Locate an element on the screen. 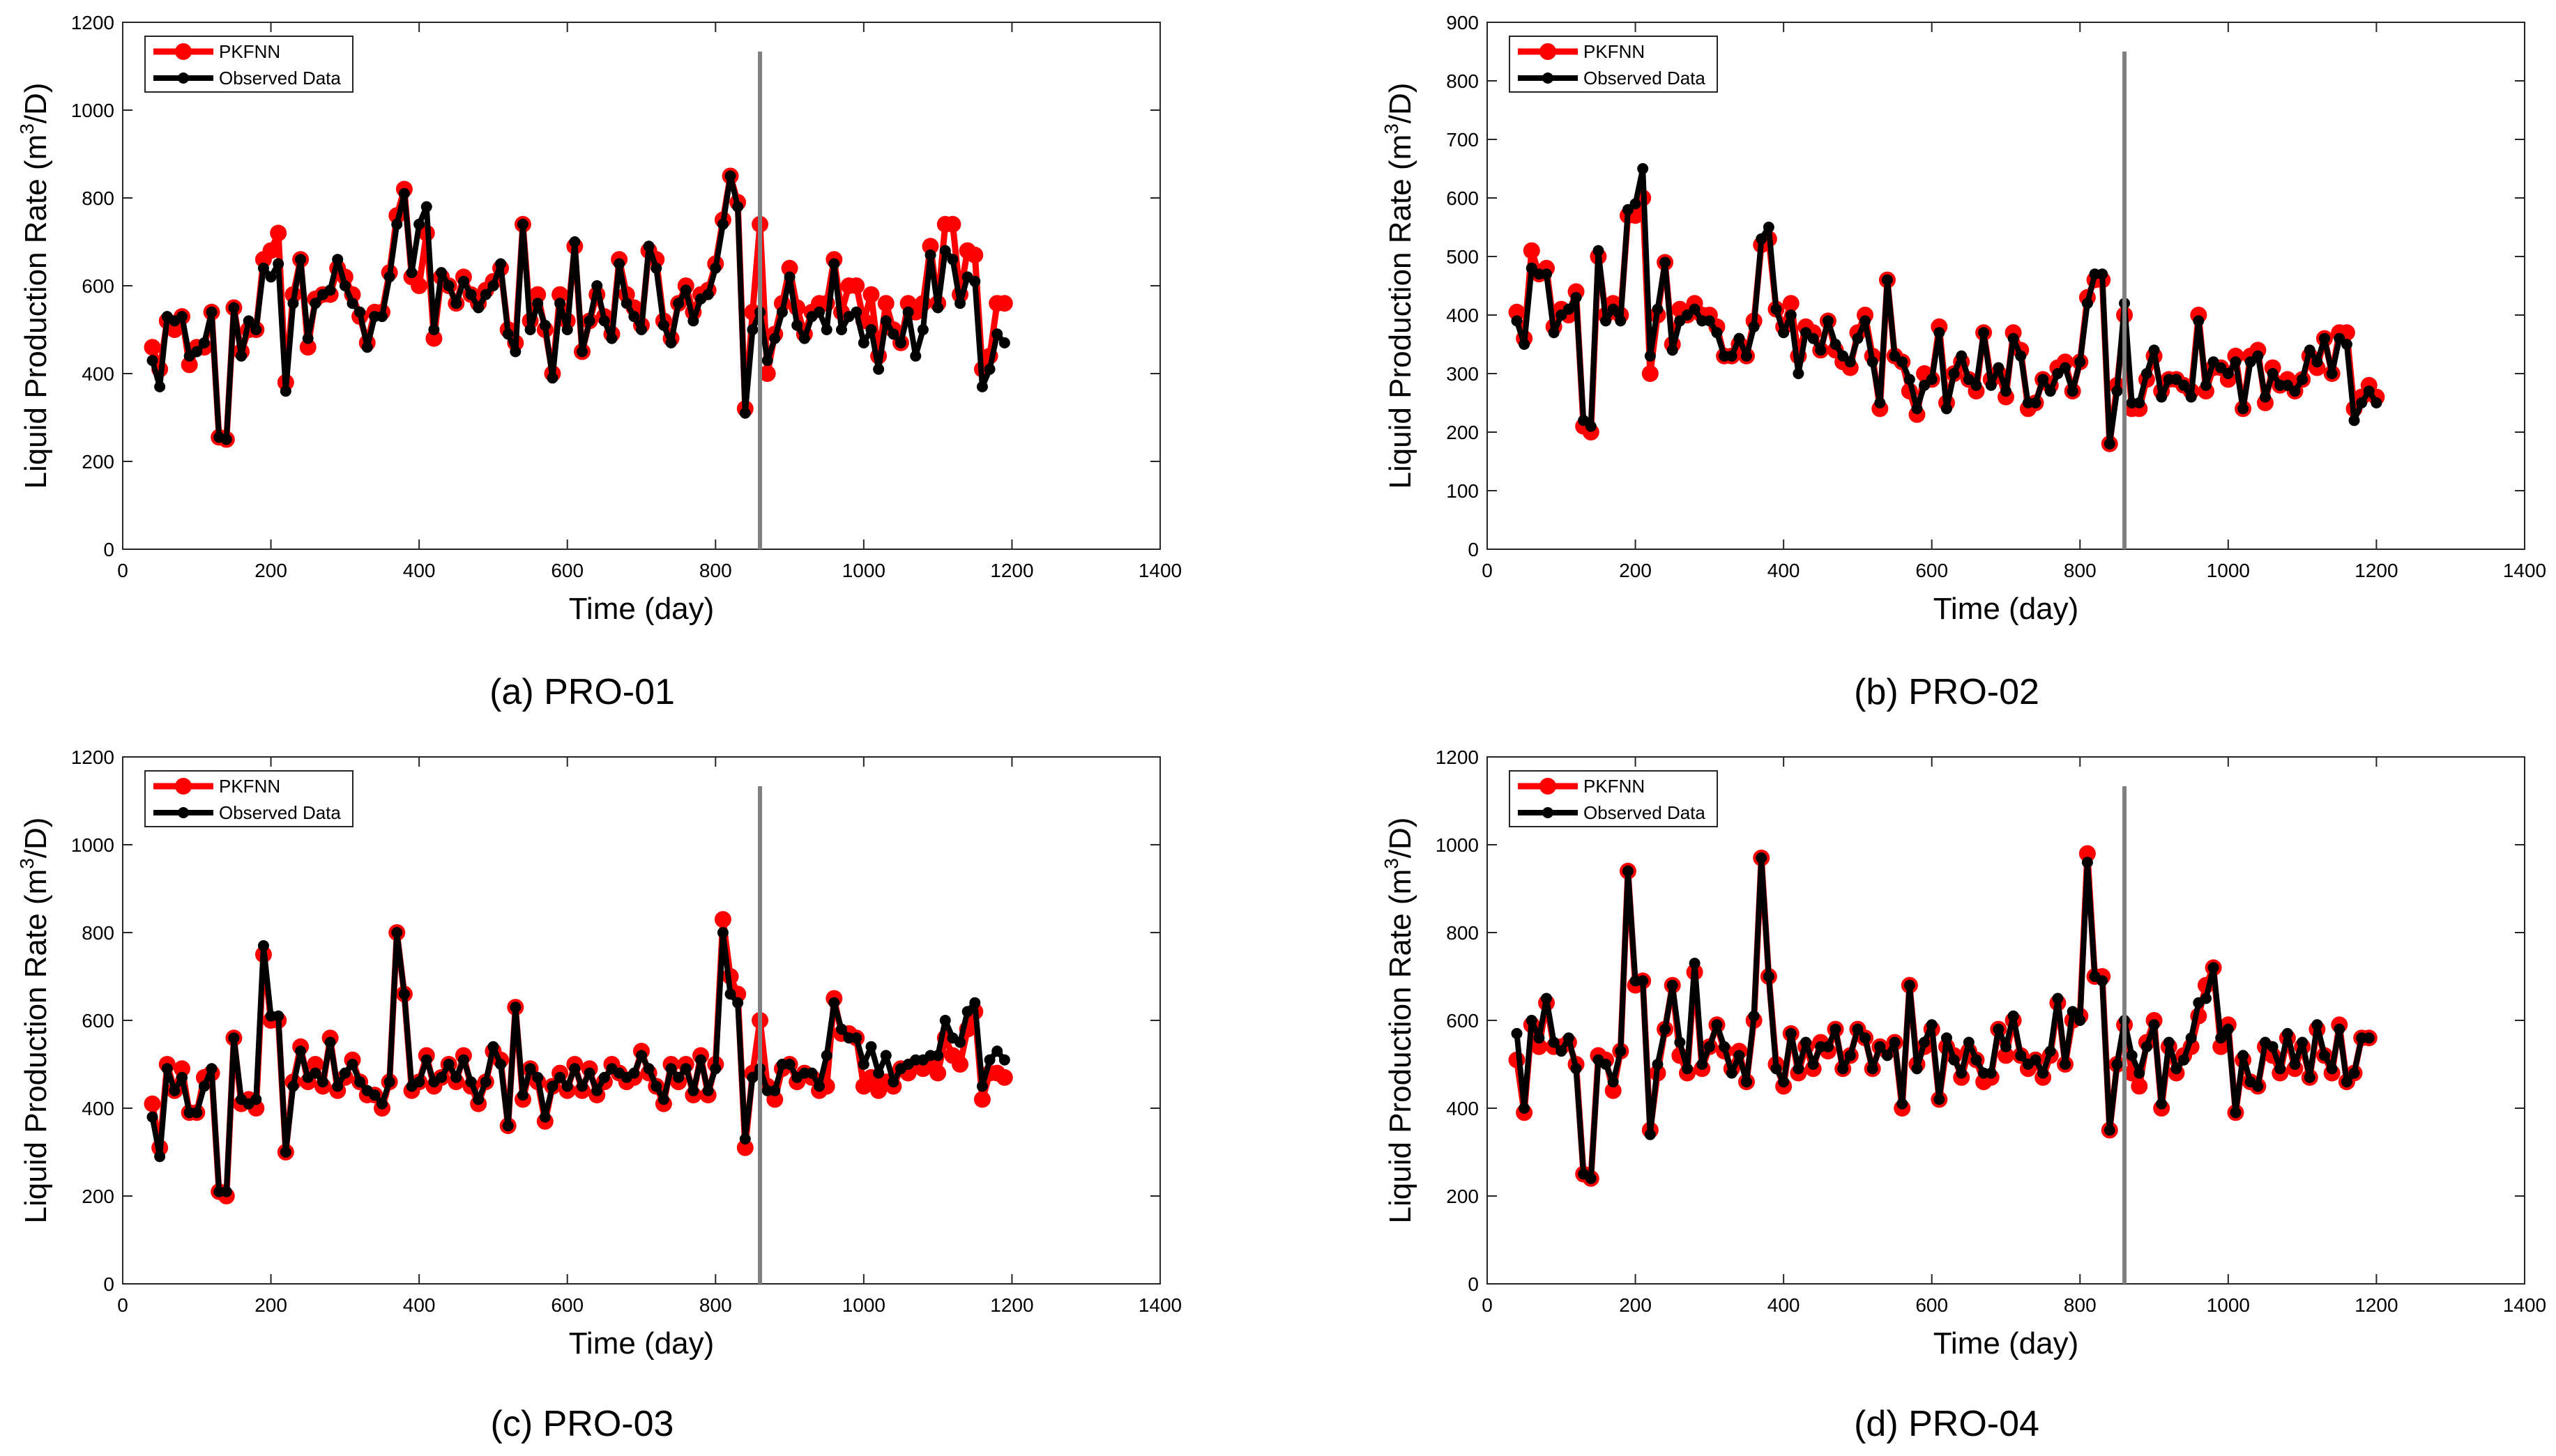 The width and height of the screenshot is (2556, 1456). y-axis-label-main: Liquid Production Rate (m is located at coordinates (36, 1046).